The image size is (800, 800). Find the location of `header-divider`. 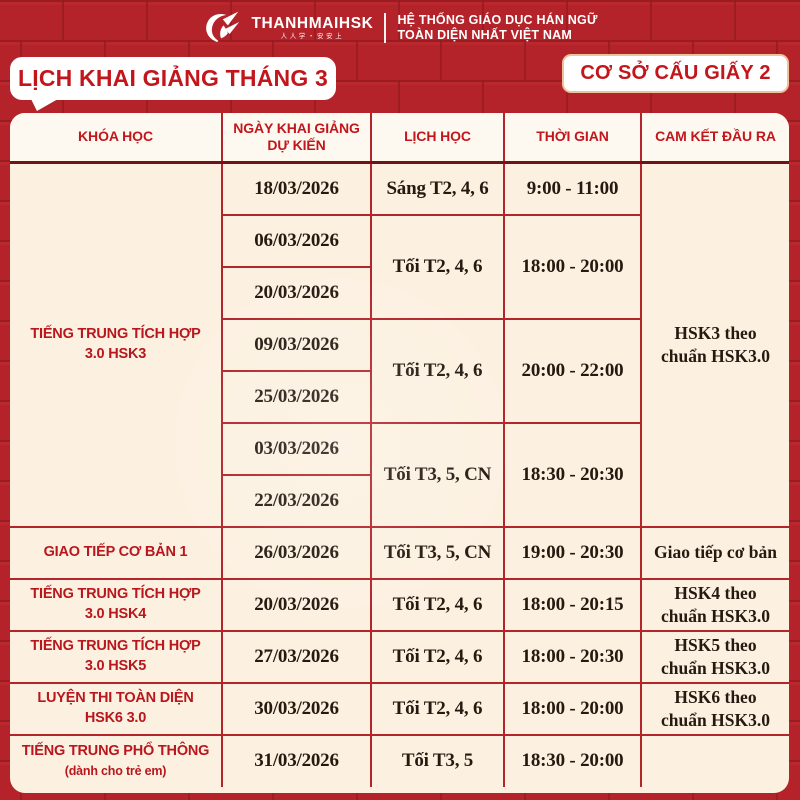

header-divider is located at coordinates (385, 28).